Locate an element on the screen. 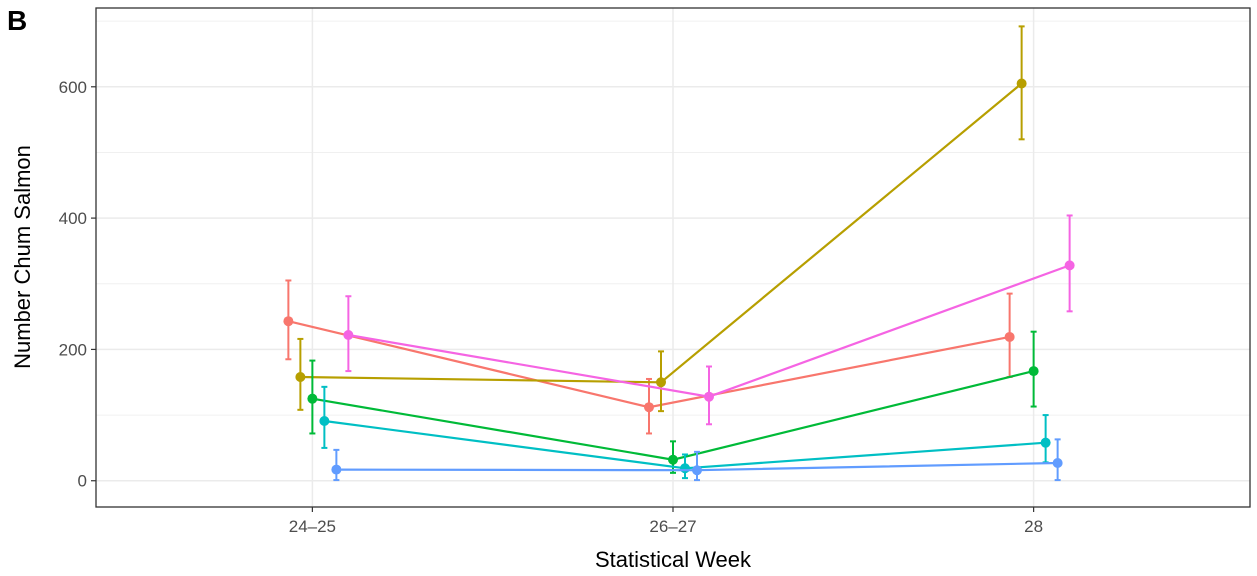 Image resolution: width=1257 pixels, height=576 pixels. y-axis-title: Number Chum Salmon is located at coordinates (22, 257).